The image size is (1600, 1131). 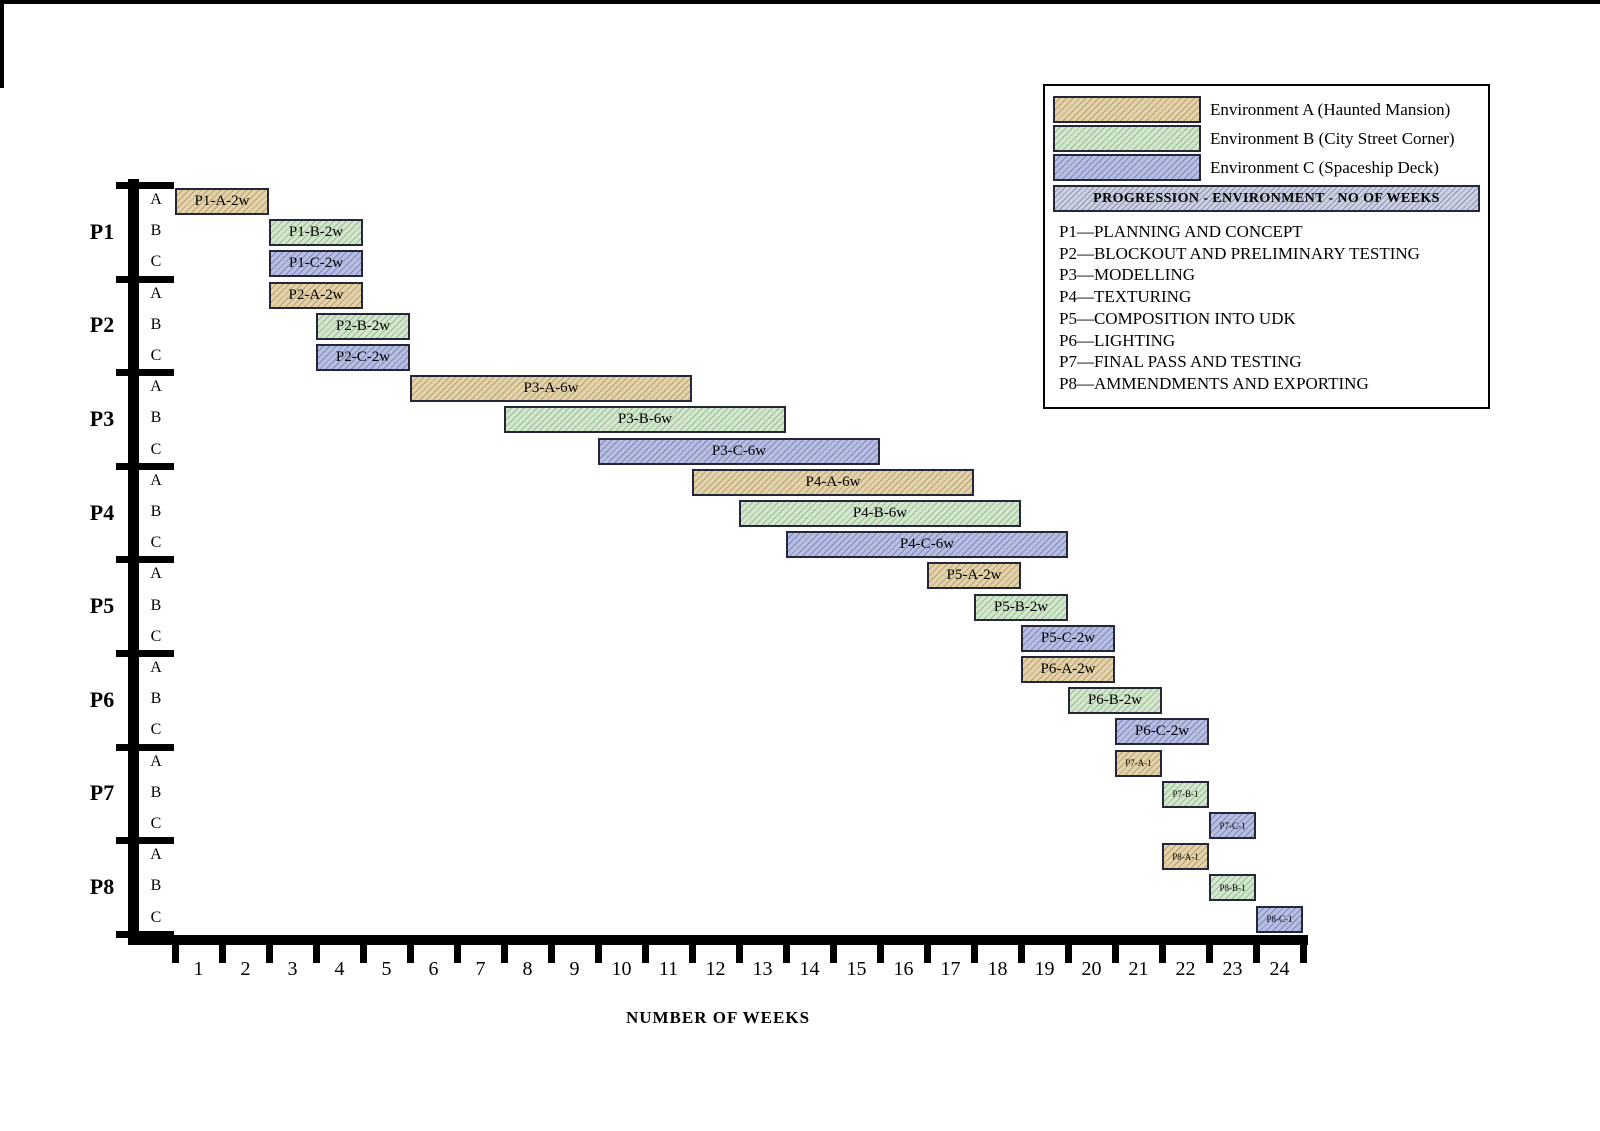 What do you see at coordinates (156, 636) in the screenshot?
I see `row-label-p5-c: C` at bounding box center [156, 636].